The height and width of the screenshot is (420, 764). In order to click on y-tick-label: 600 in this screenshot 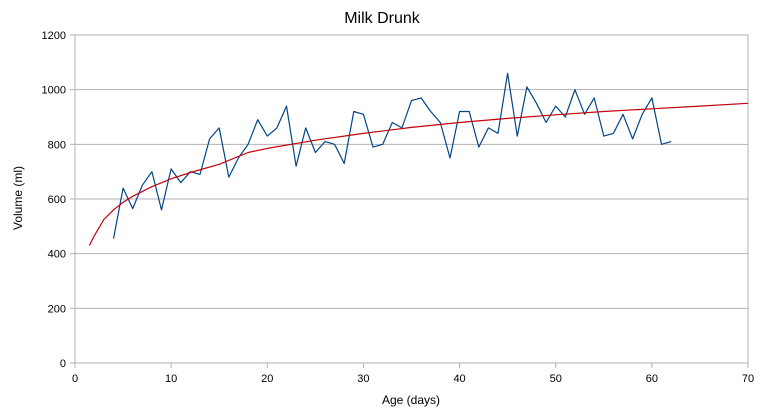, I will do `click(57, 200)`.